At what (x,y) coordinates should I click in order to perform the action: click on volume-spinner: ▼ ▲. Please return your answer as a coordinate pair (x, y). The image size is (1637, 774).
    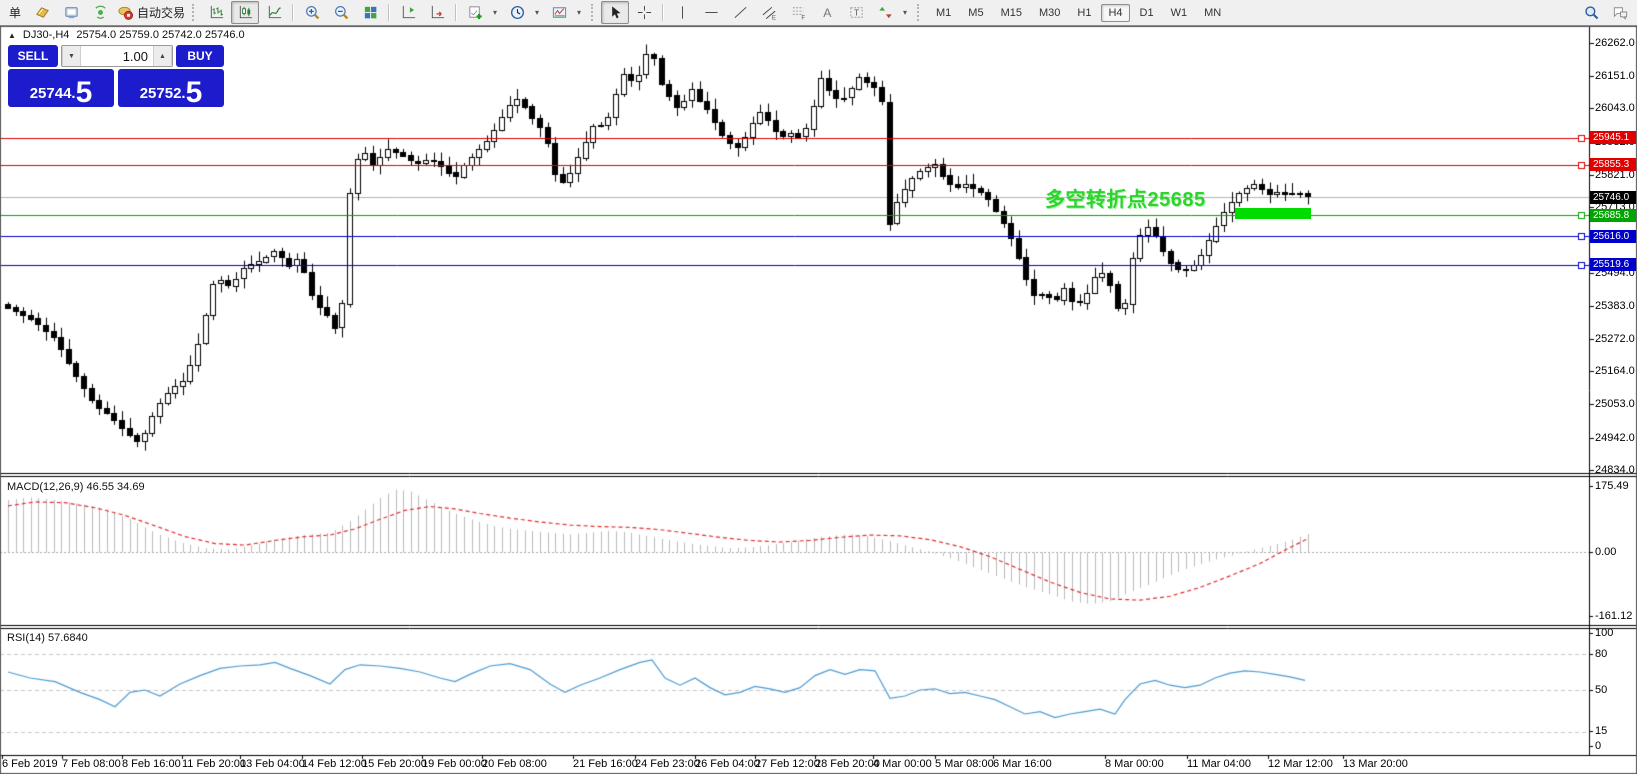
    Looking at the image, I should click on (117, 56).